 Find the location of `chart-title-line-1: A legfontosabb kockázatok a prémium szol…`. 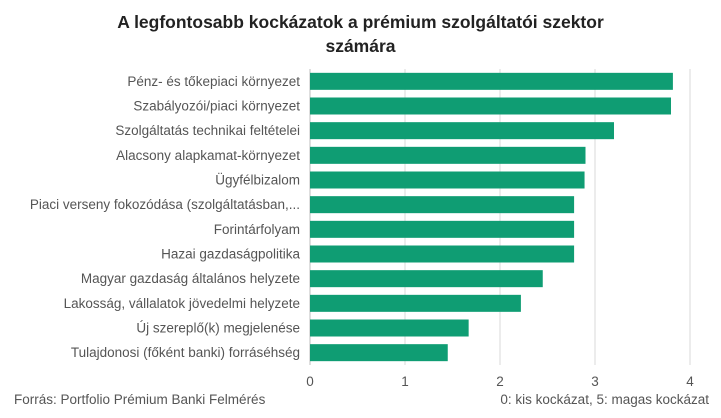

chart-title-line-1: A legfontosabb kockázatok a prémium szol… is located at coordinates (360, 22).